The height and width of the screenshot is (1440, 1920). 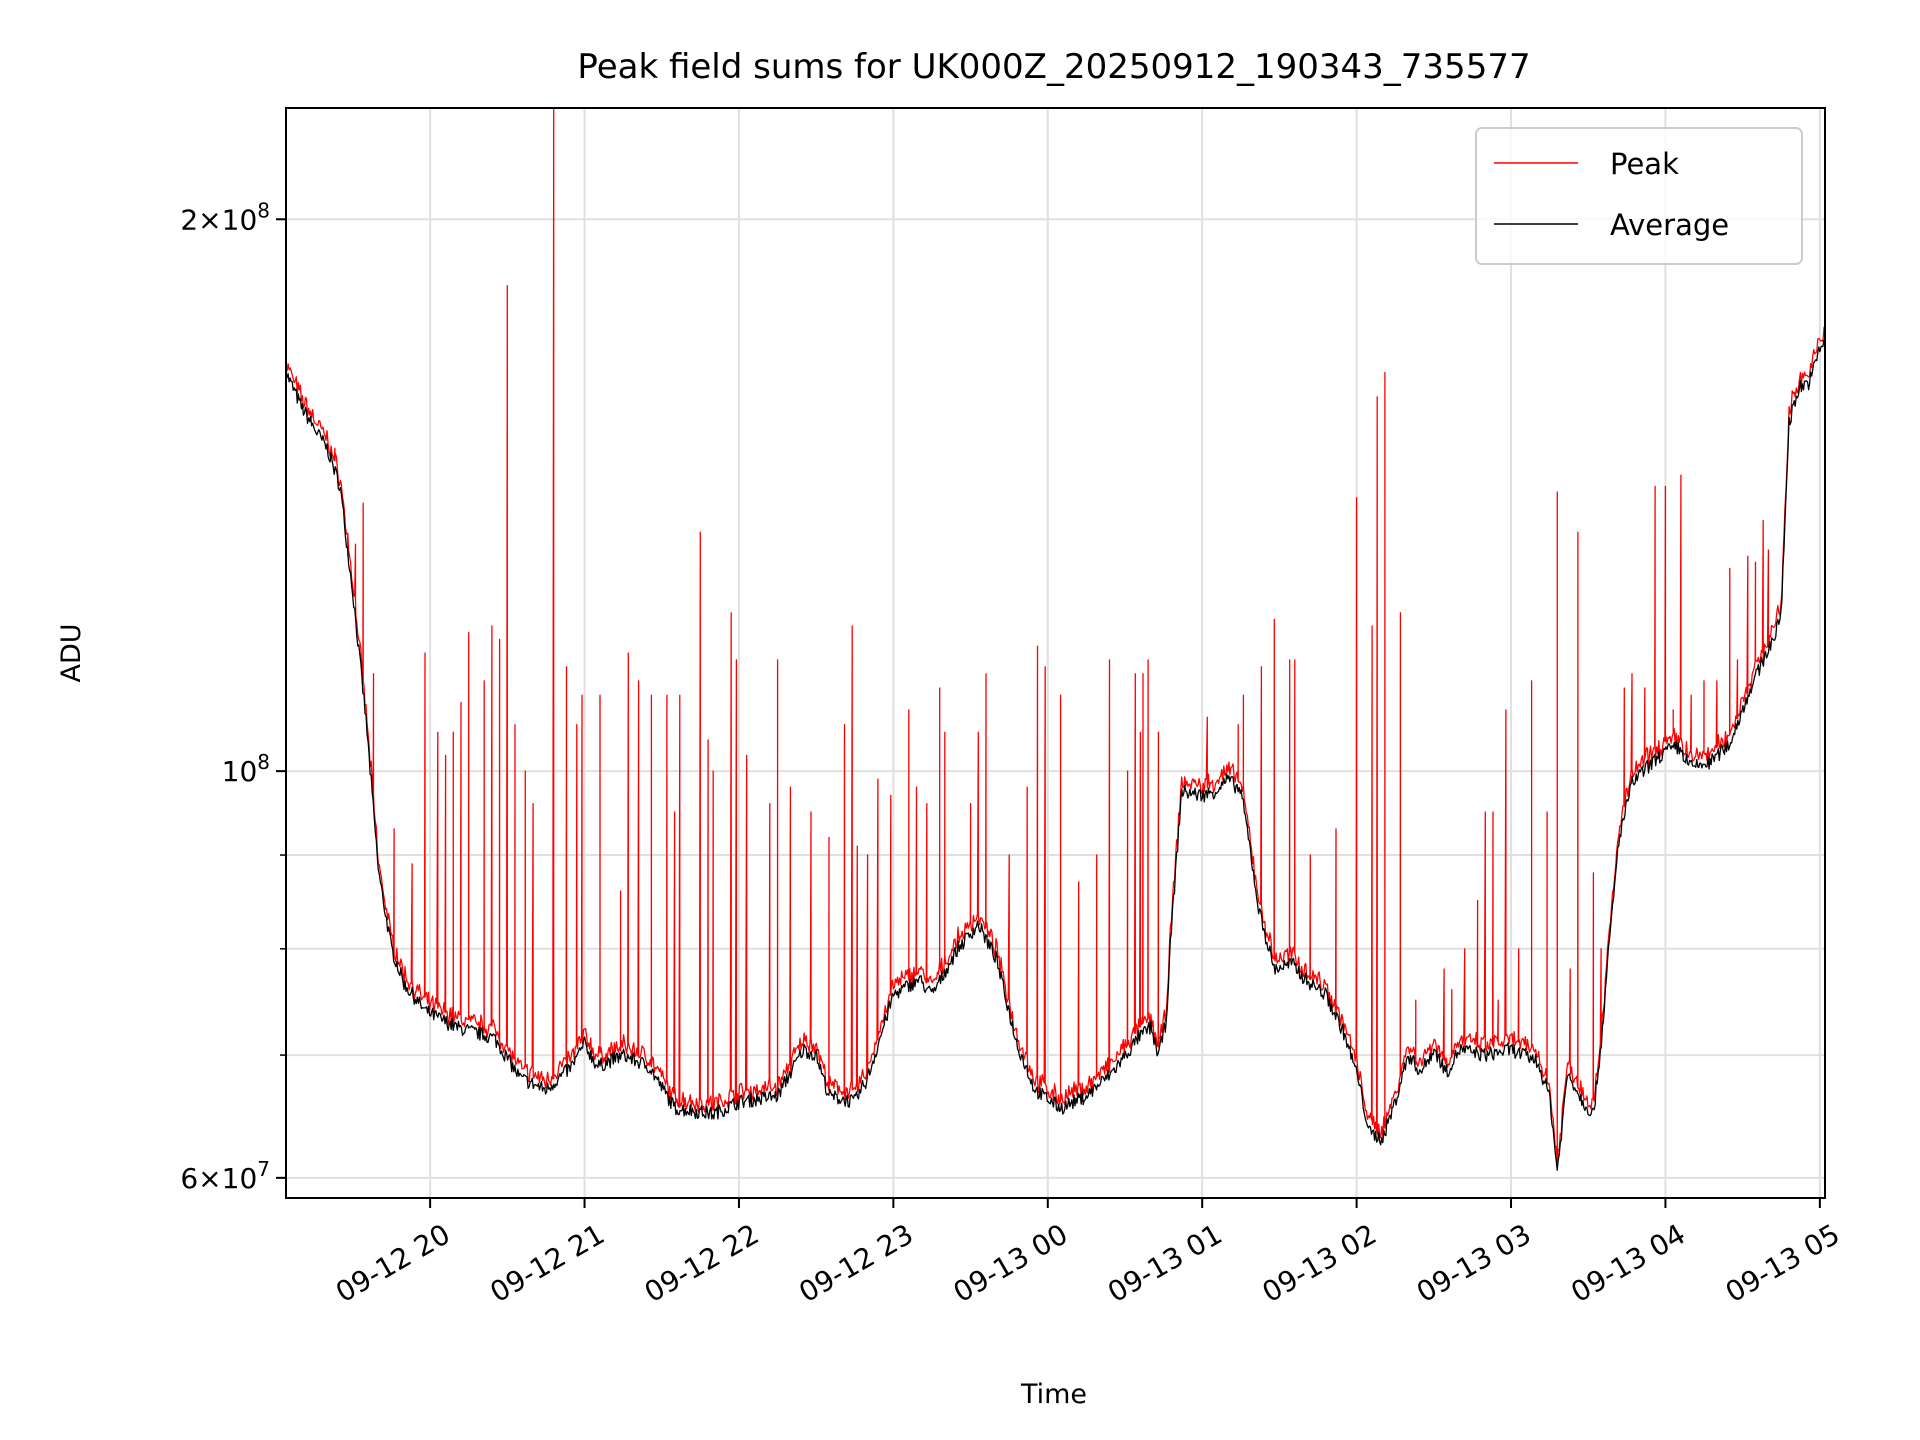 What do you see at coordinates (263, 1169) in the screenshot?
I see `y-tick-exponent: 7` at bounding box center [263, 1169].